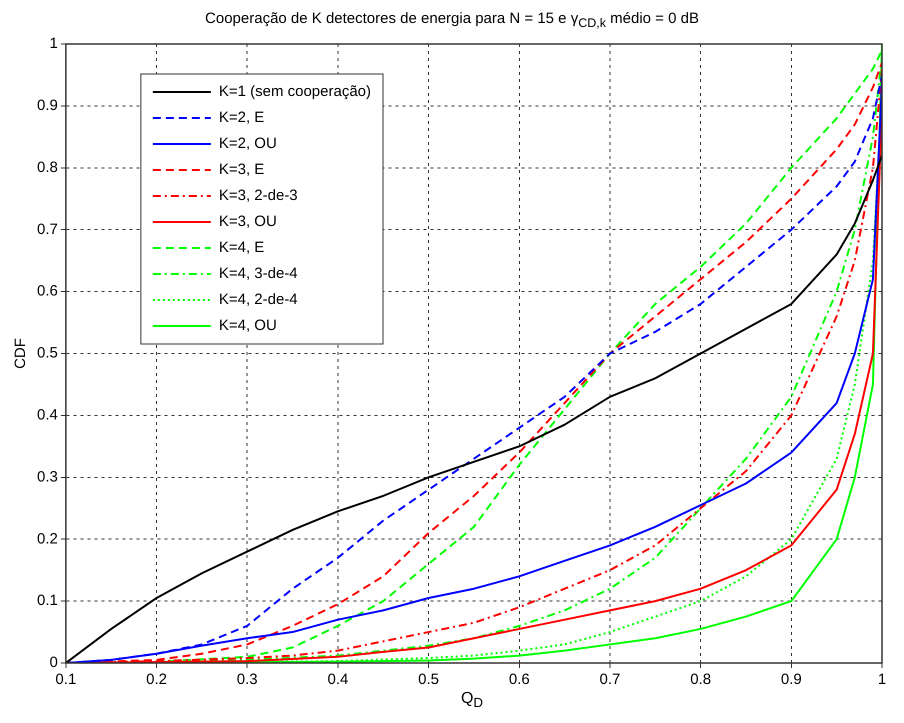 The width and height of the screenshot is (904, 723). What do you see at coordinates (47, 415) in the screenshot?
I see `y-tick-label: 0.4` at bounding box center [47, 415].